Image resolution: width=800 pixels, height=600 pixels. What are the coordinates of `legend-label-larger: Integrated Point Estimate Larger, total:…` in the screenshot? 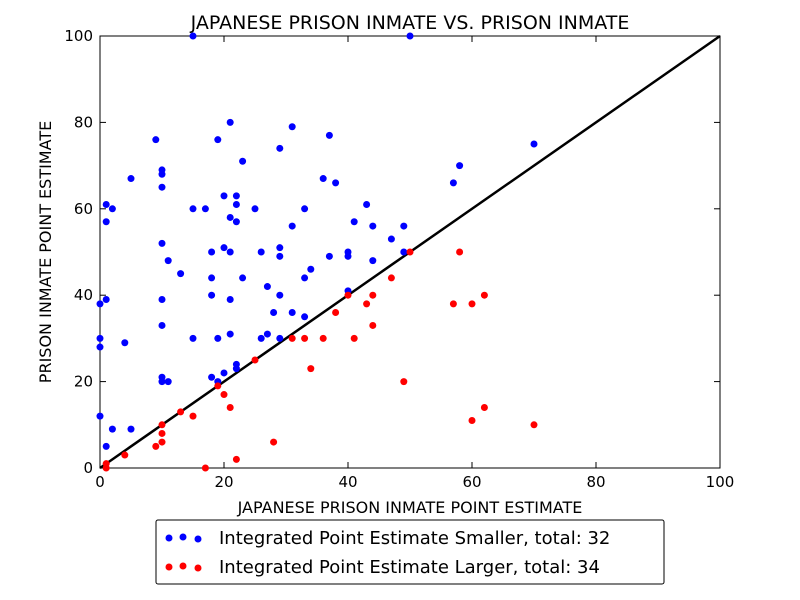 It's located at (409, 567).